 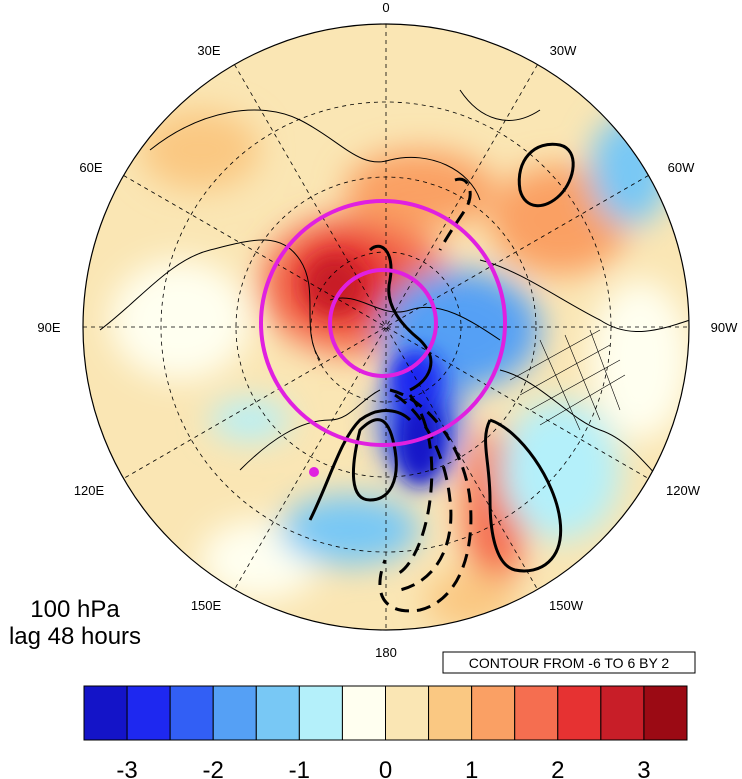 I want to click on state-boundaries, so click(x=567, y=380).